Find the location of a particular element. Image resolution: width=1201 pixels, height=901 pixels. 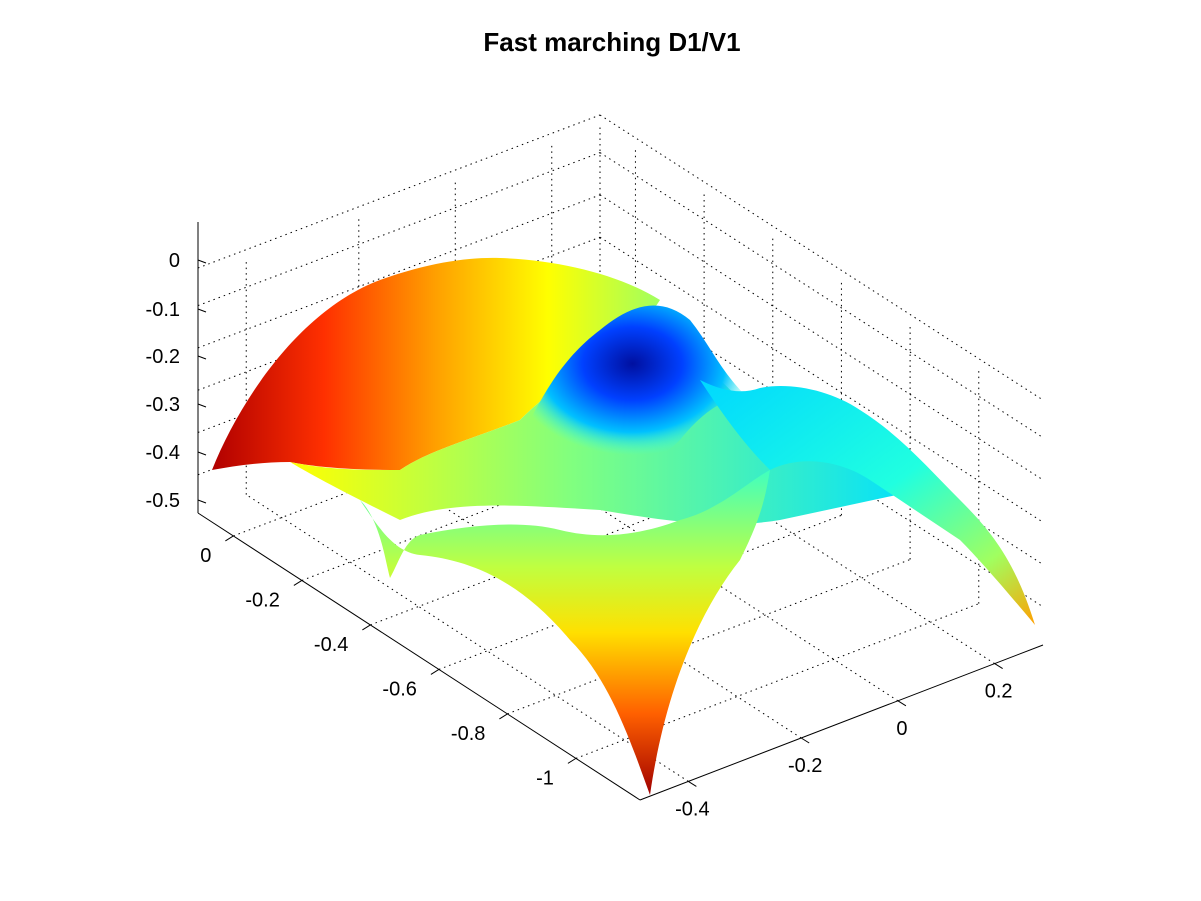

z-tick-label: -0.1 is located at coordinates (163, 310).